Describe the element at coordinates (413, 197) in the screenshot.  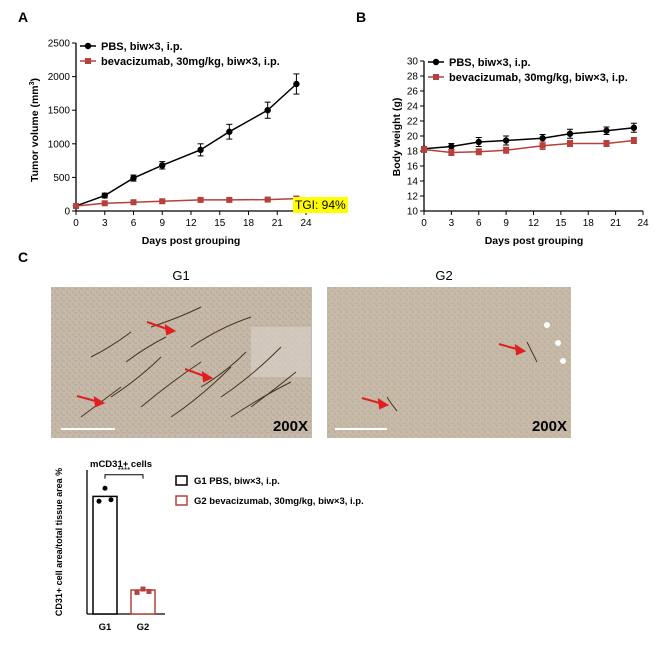
I see `y-tick-label: 12` at that location.